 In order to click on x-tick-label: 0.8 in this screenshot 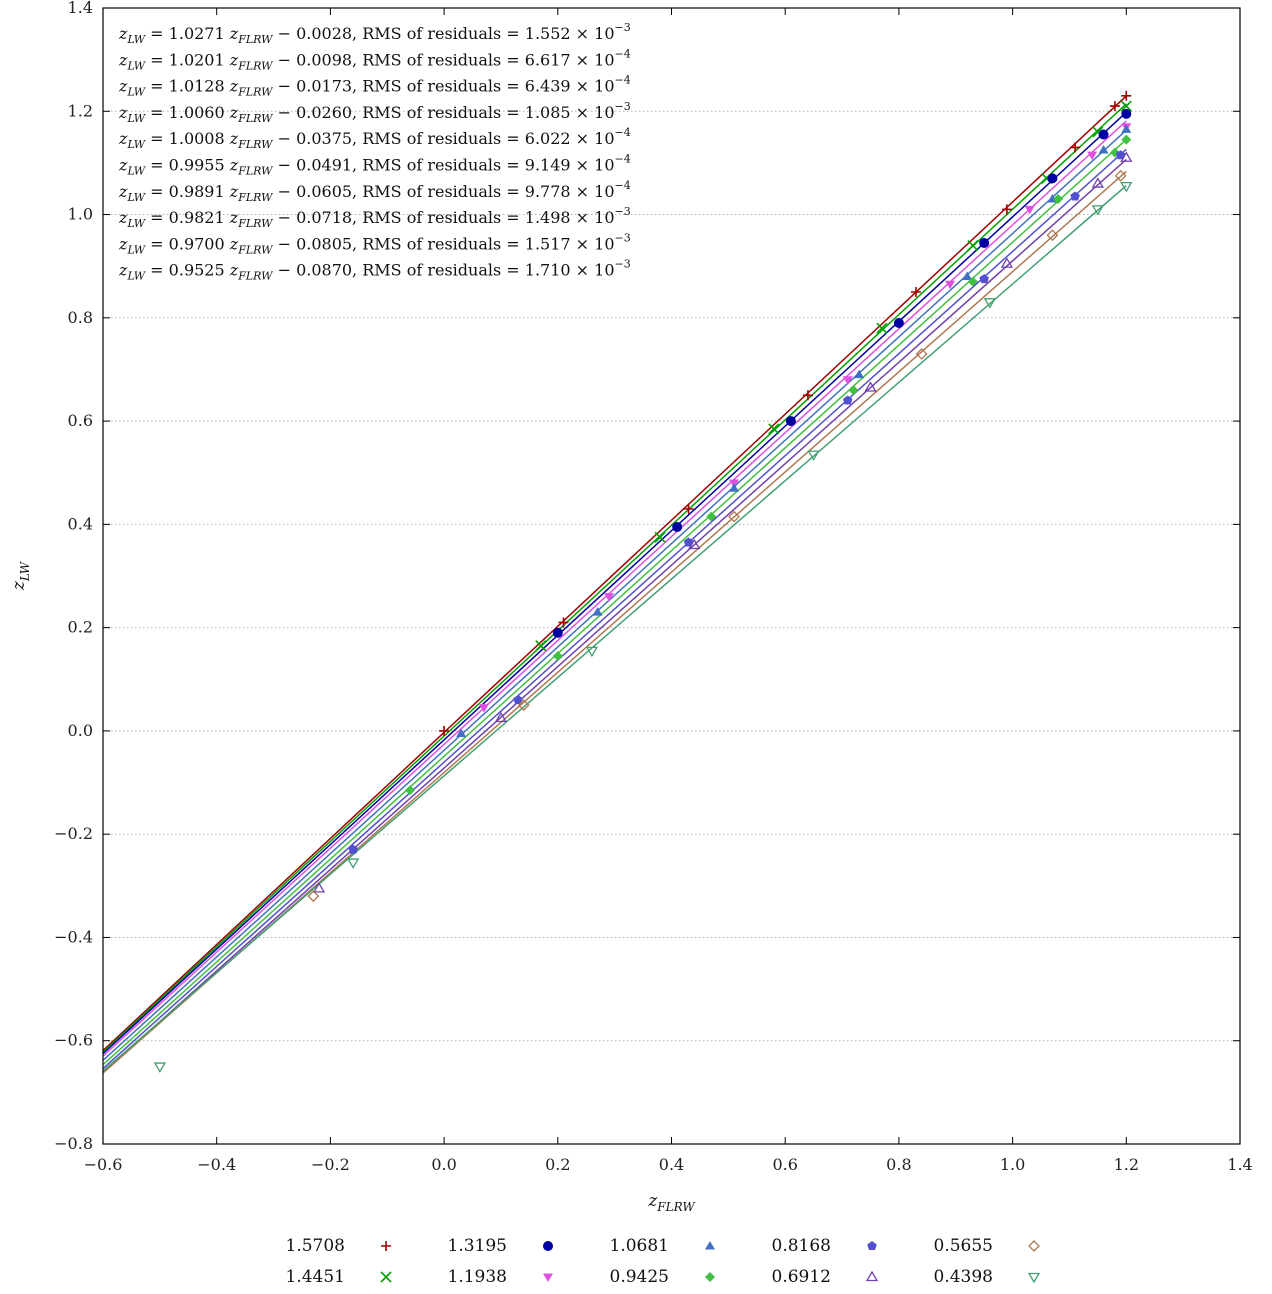, I will do `click(898, 1164)`.